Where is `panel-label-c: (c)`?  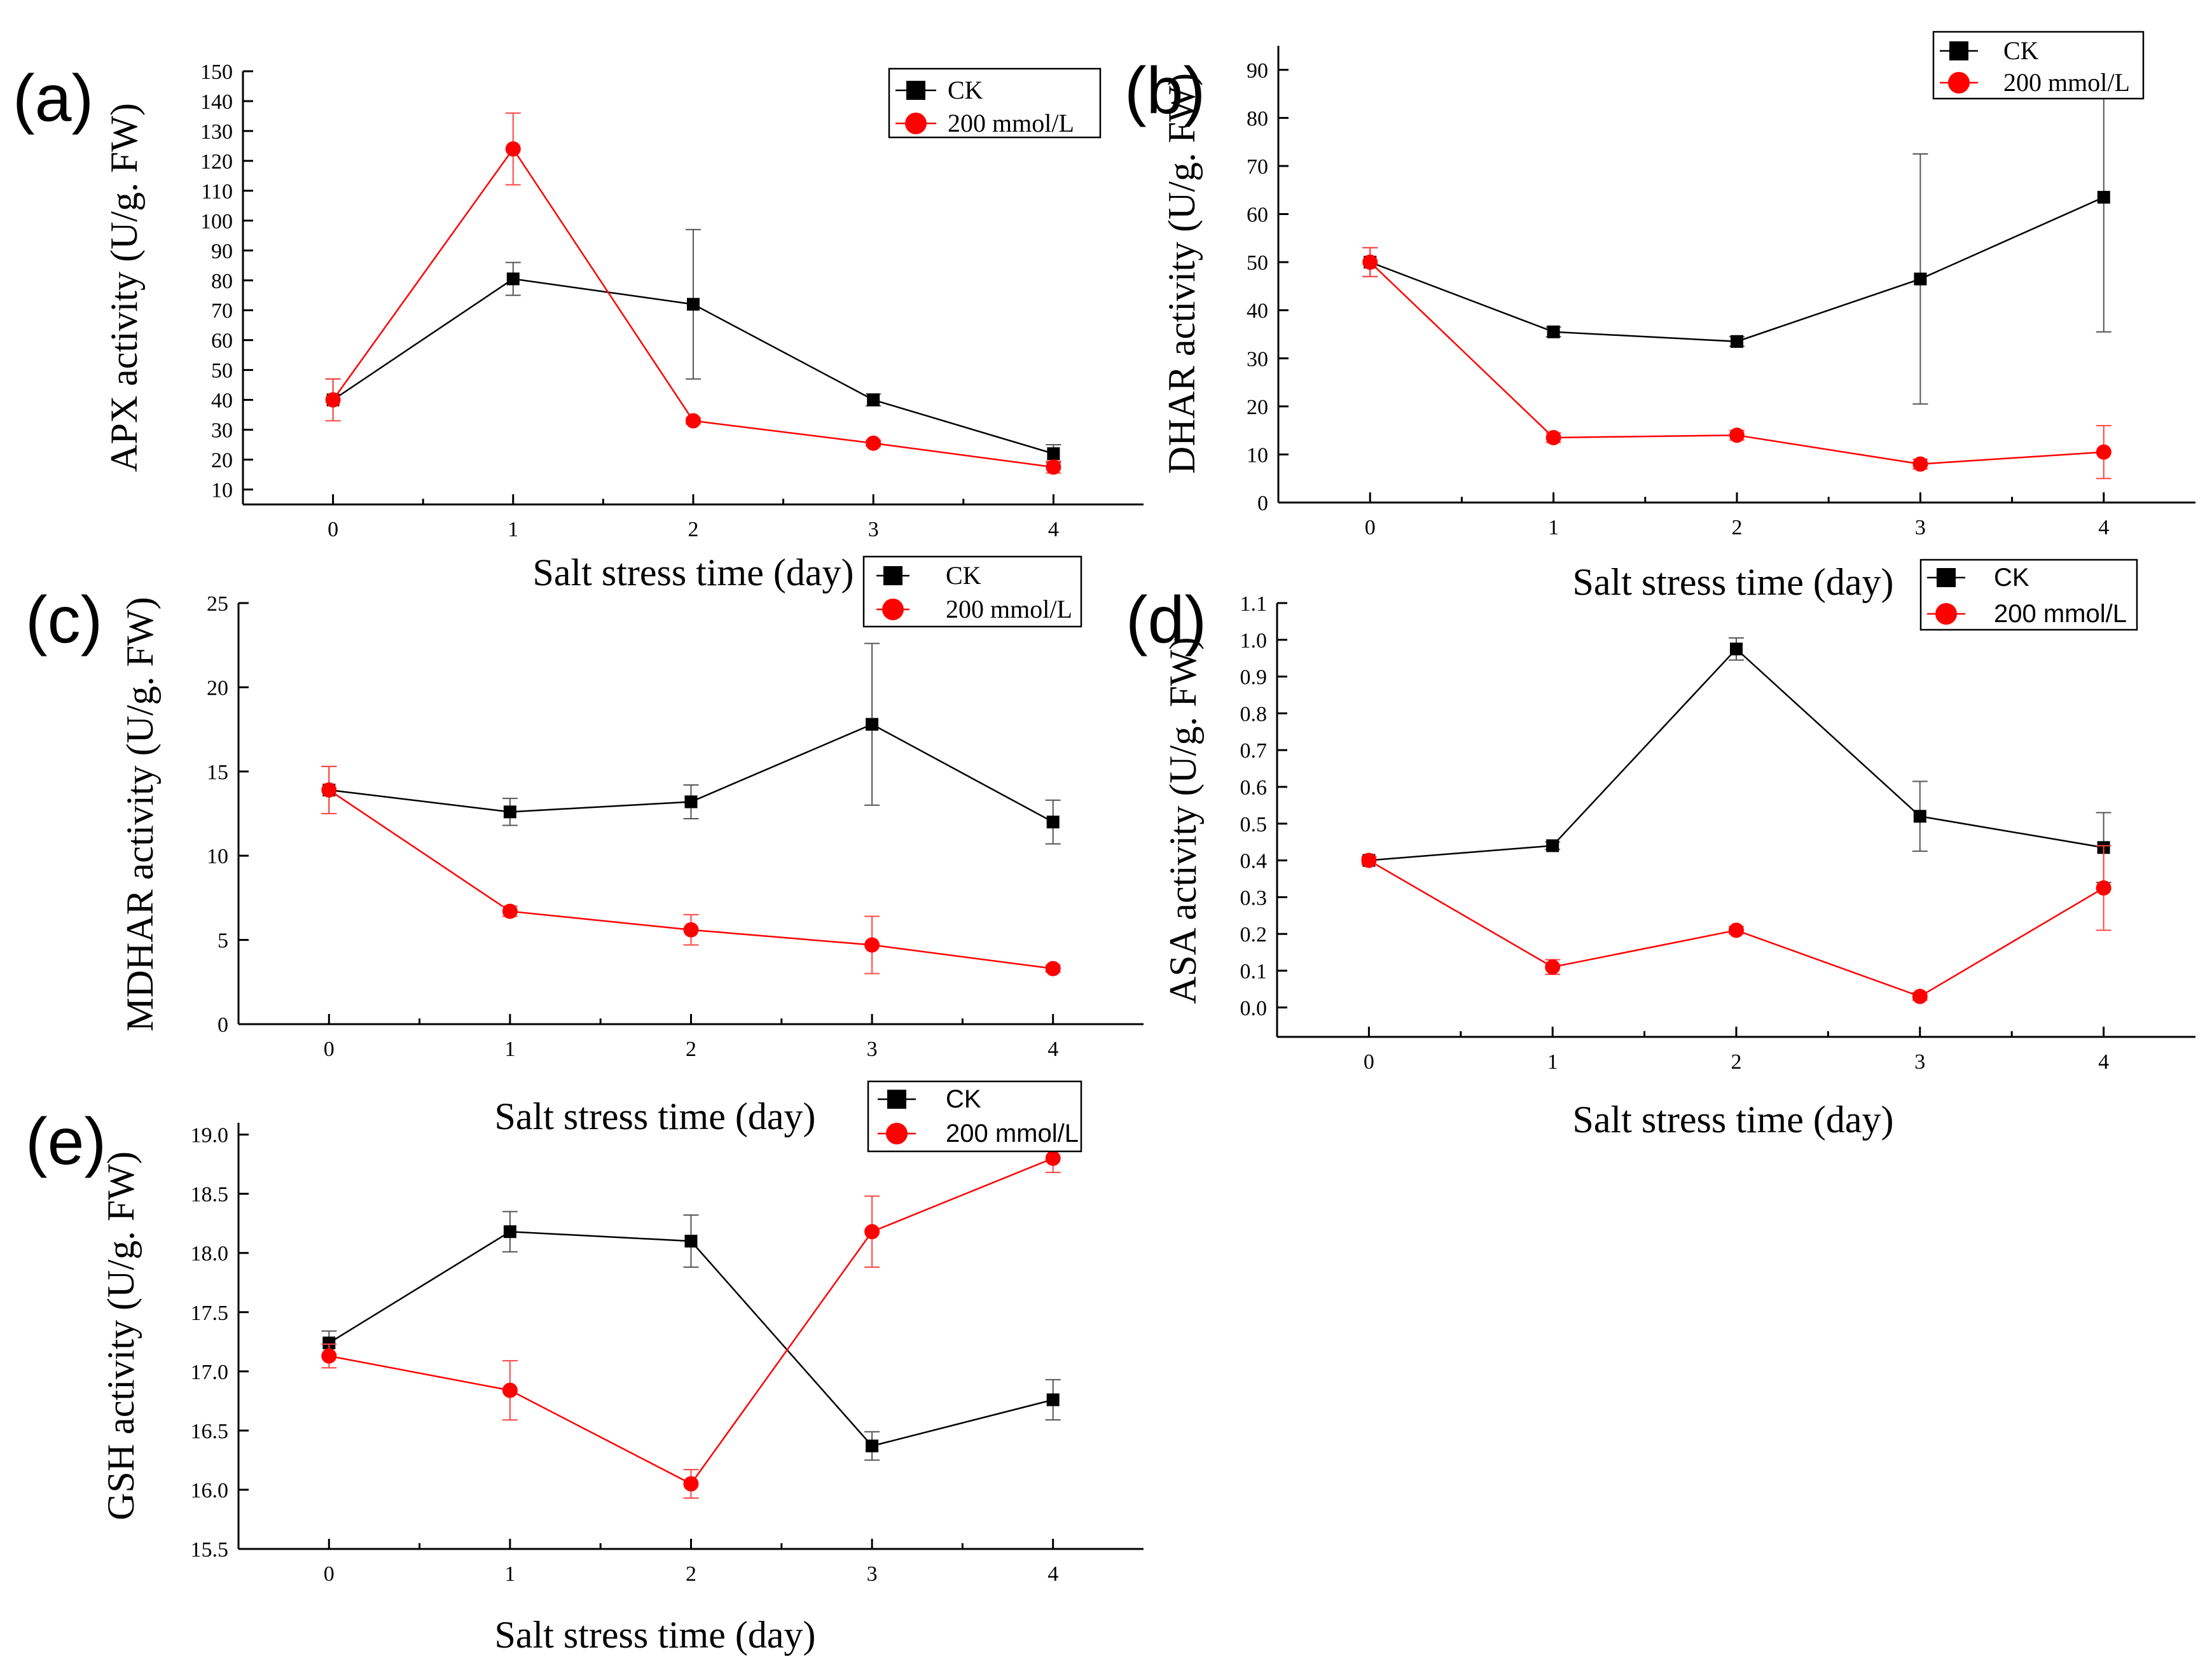 panel-label-c: (c) is located at coordinates (64, 620).